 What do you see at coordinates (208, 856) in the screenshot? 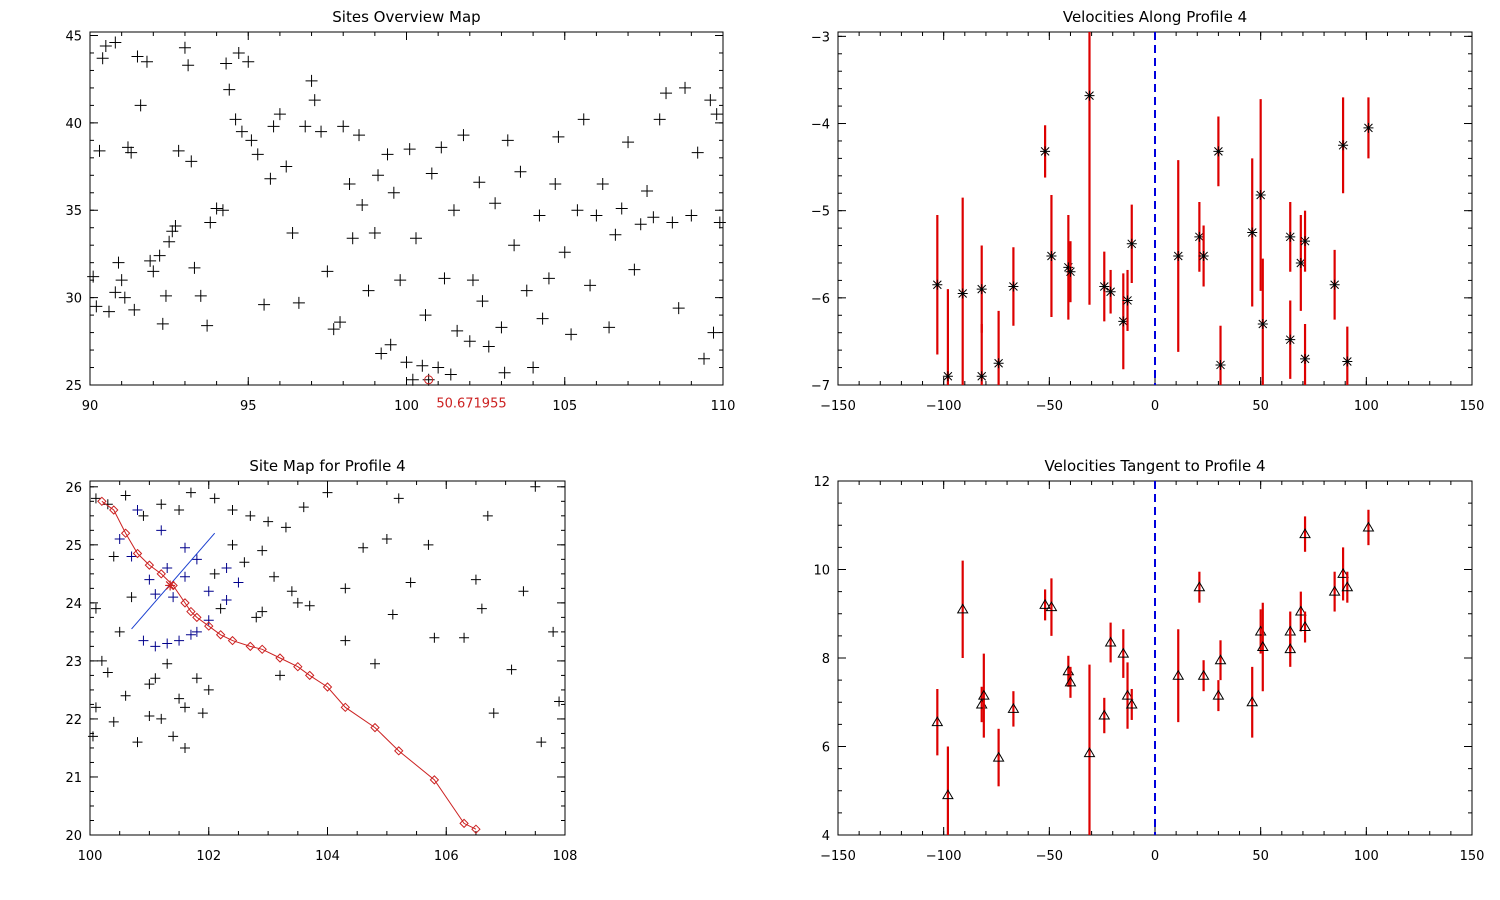
I see `x-tick-label: 102` at bounding box center [208, 856].